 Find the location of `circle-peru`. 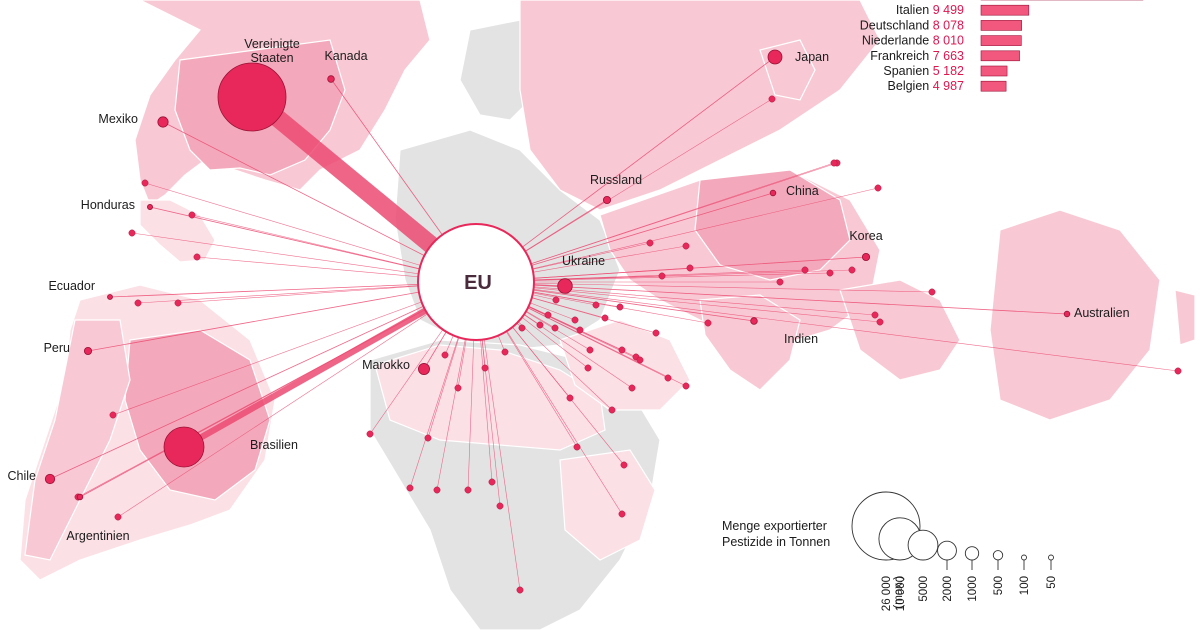

circle-peru is located at coordinates (88, 351).